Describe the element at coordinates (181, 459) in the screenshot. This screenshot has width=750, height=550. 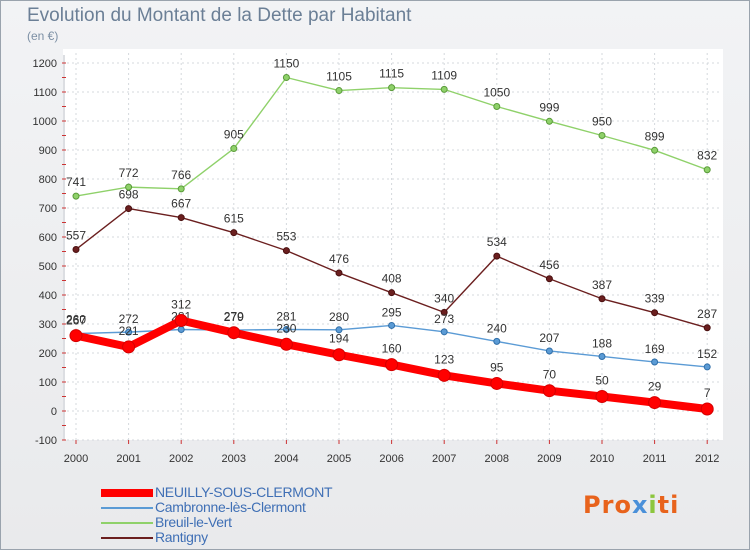
I see `x-tick-label: 2002` at that location.